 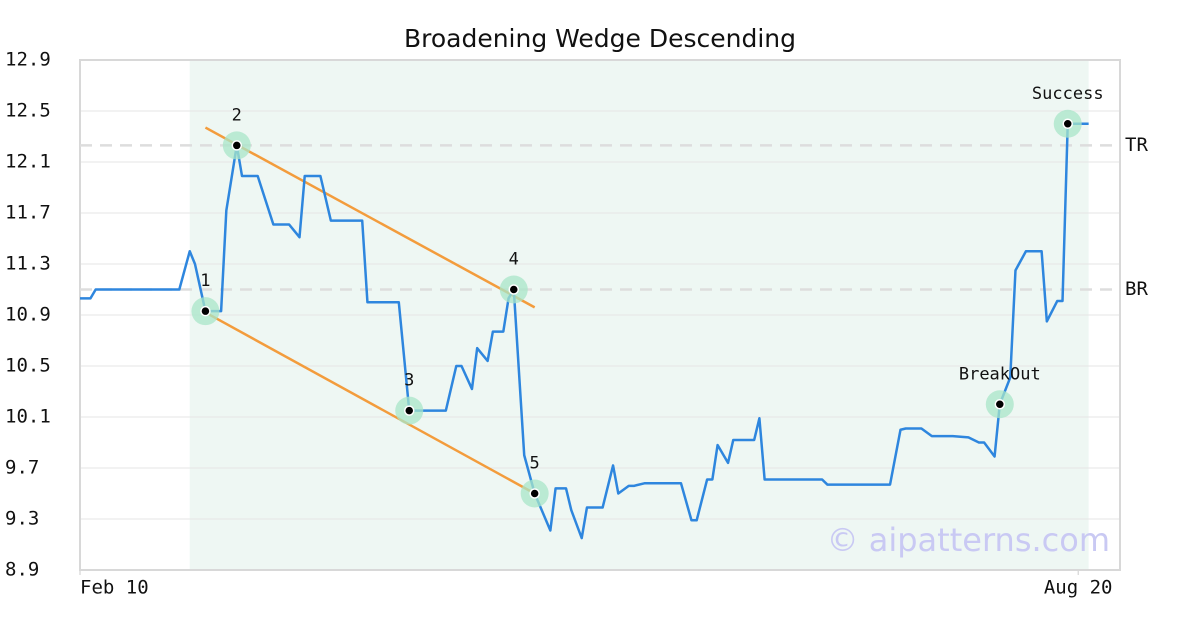 What do you see at coordinates (1136, 289) in the screenshot?
I see `level-label: BR` at bounding box center [1136, 289].